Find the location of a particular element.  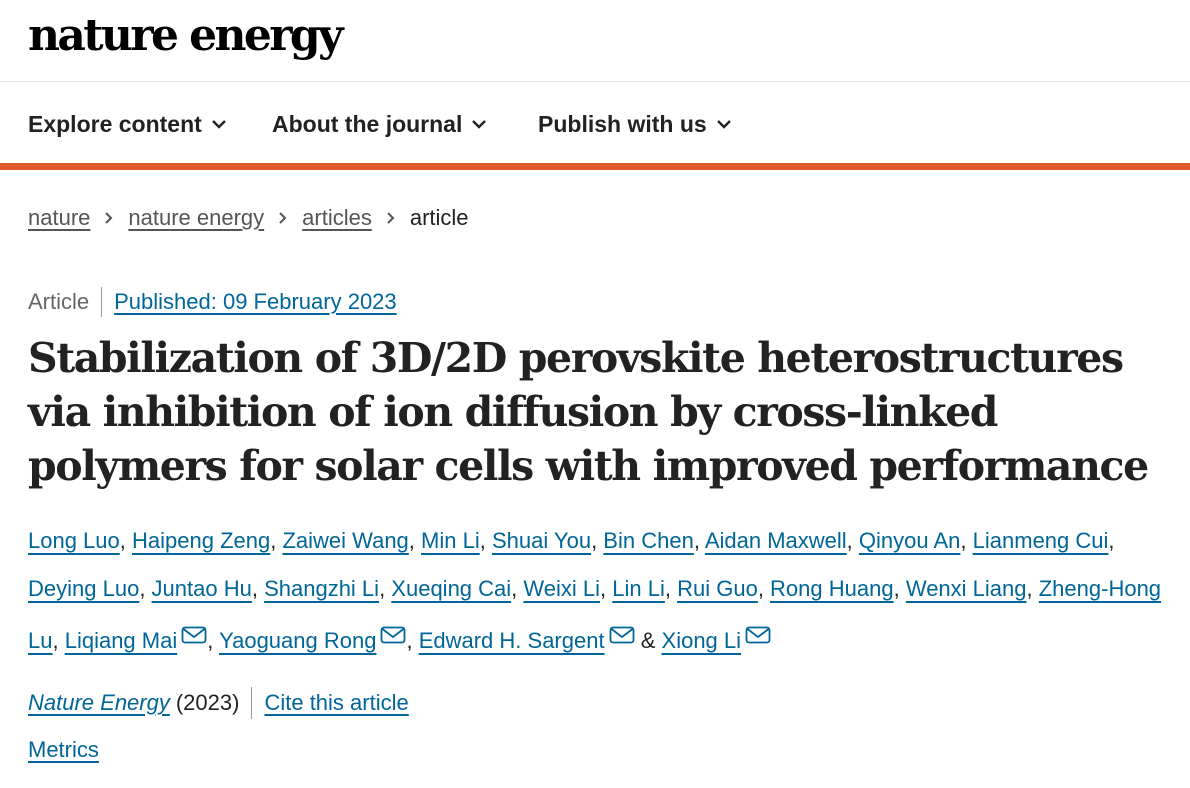

author-link: Haipeng Zeng is located at coordinates (201, 540).